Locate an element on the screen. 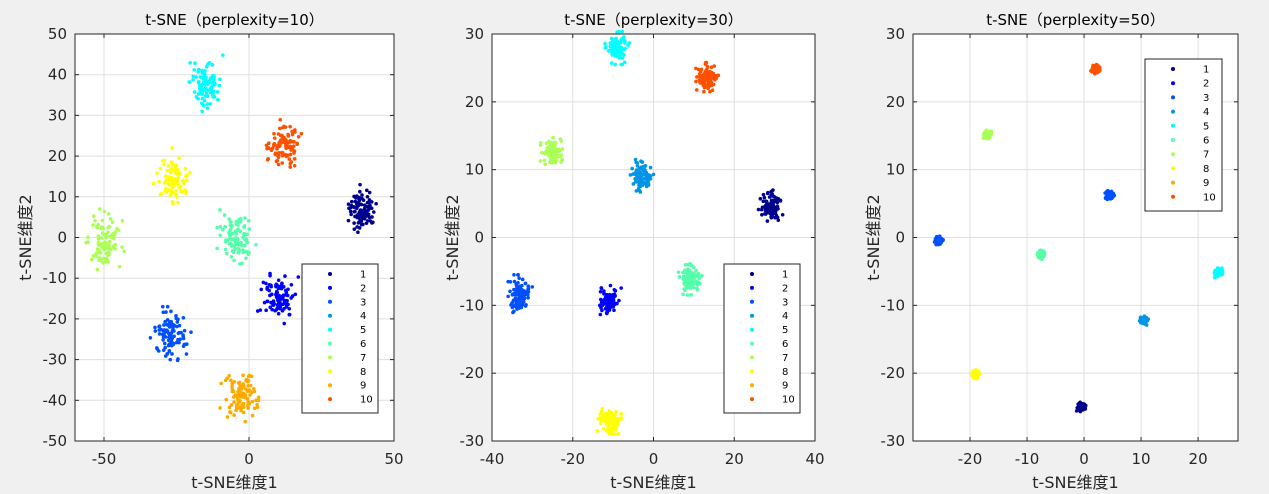 The width and height of the screenshot is (1269, 494). y-tick-label: 10 is located at coordinates (57, 197).